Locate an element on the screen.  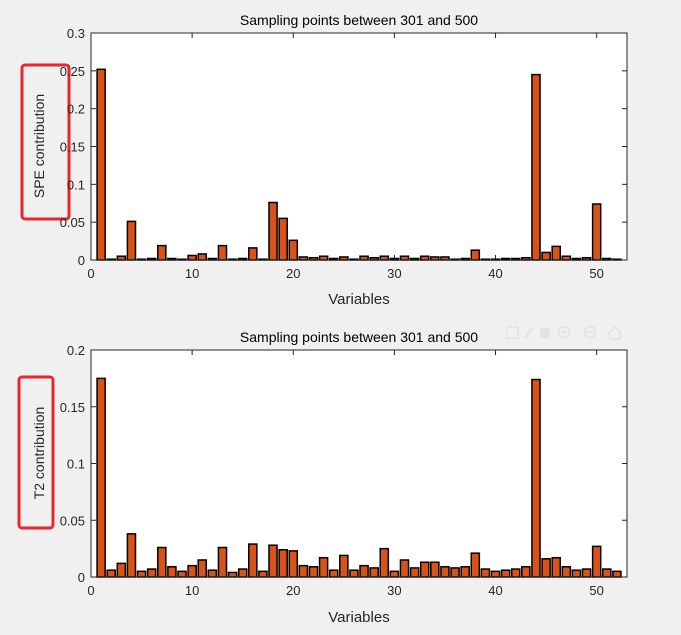
y-tick-label: 0.3 is located at coordinates (76, 33).